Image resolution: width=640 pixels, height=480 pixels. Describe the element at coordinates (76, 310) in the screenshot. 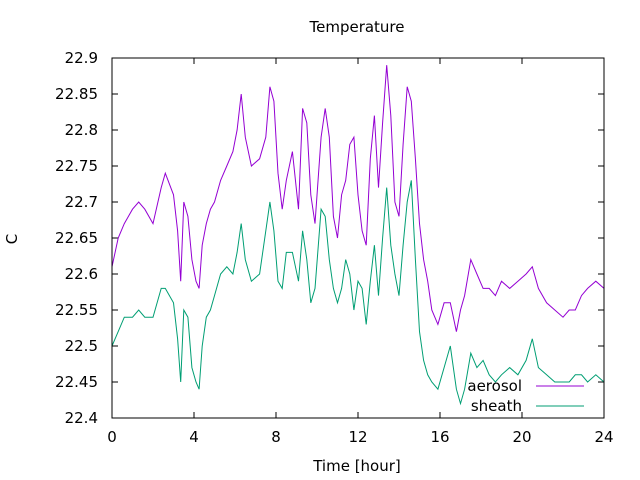

I see `y-tick-label: 22.55` at that location.